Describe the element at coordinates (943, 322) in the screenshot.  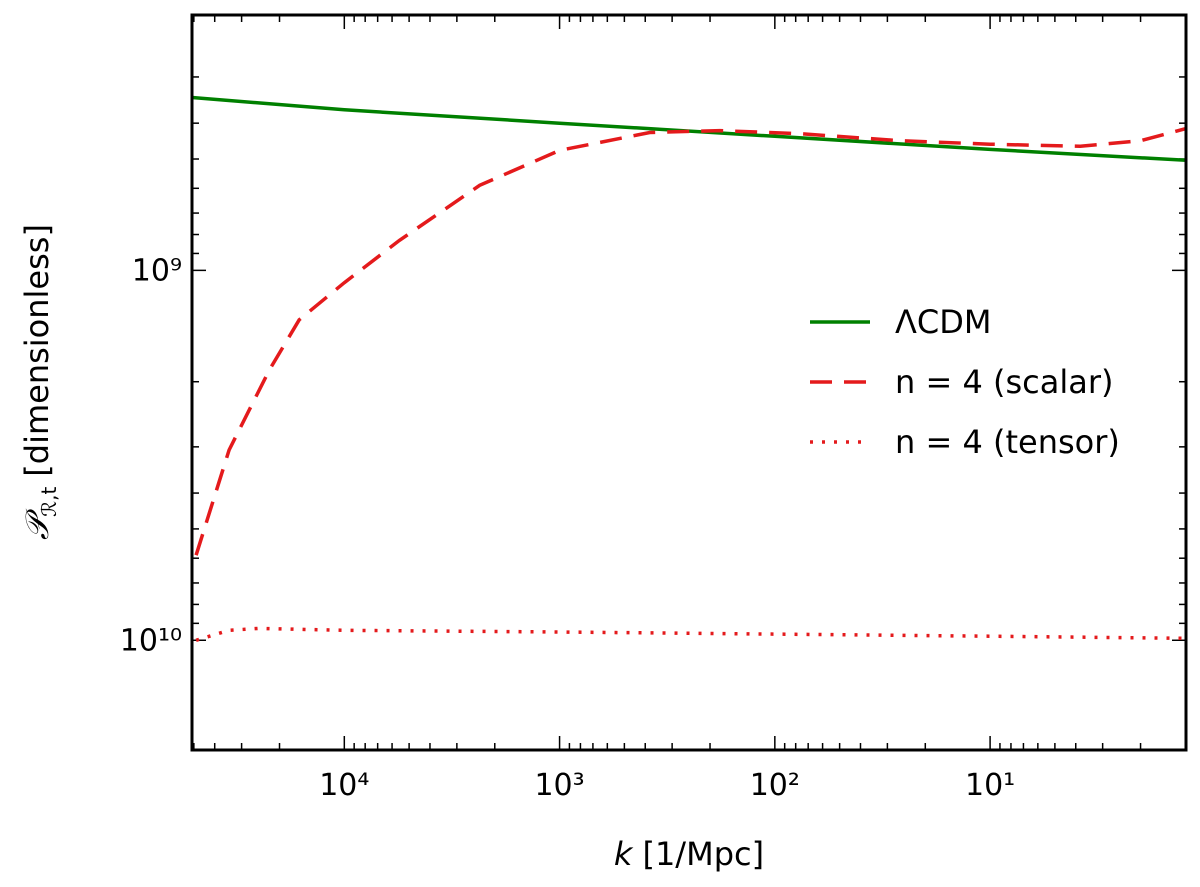
I see `legend-label: ΛCDM` at that location.